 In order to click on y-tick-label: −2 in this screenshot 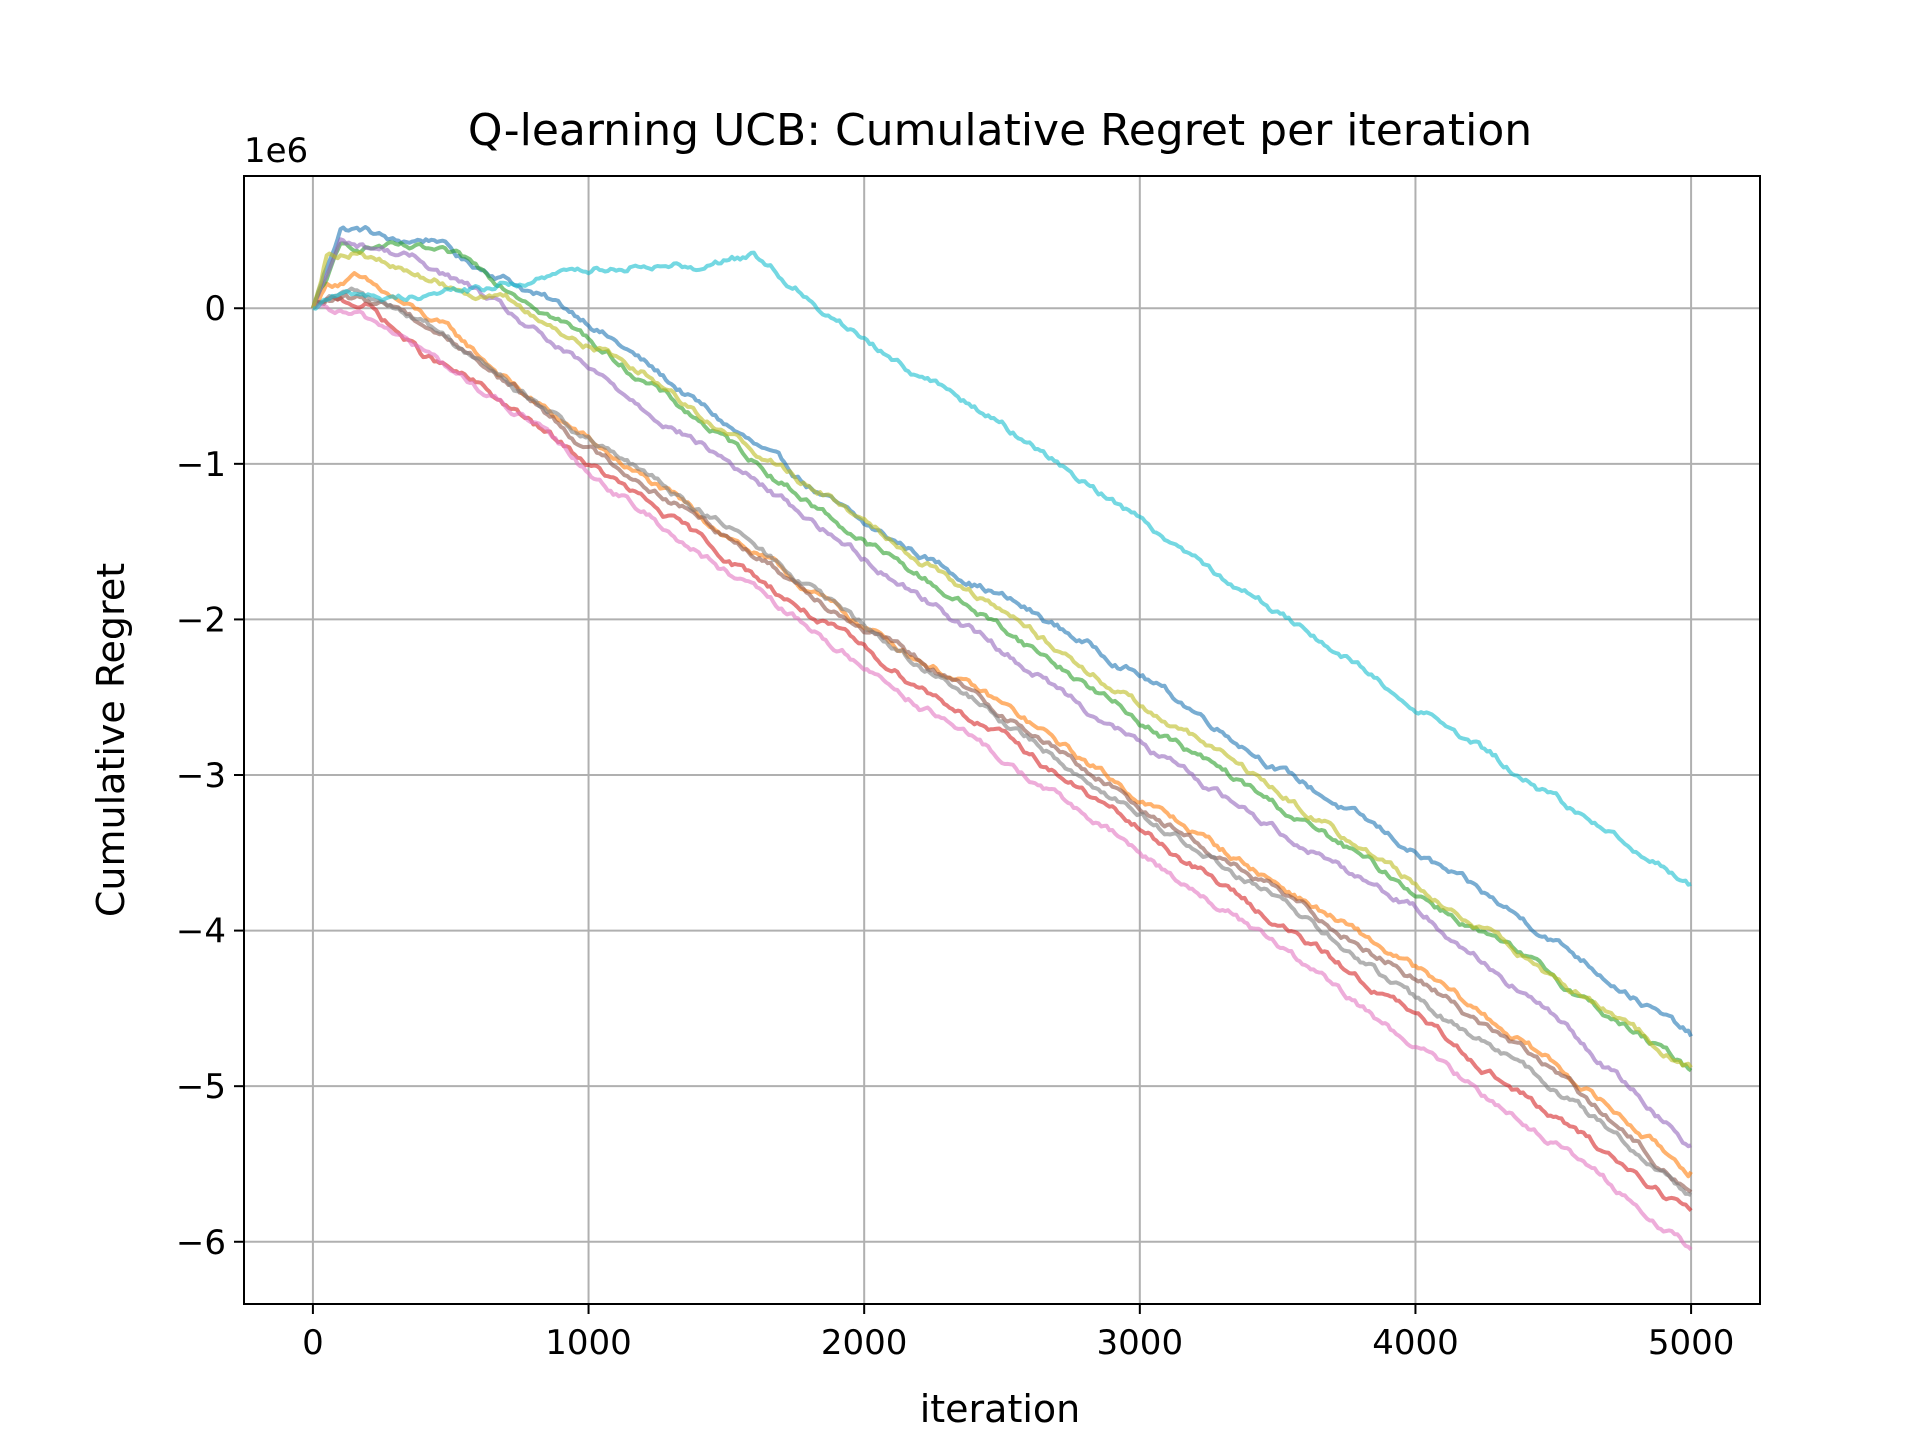, I will do `click(201, 620)`.